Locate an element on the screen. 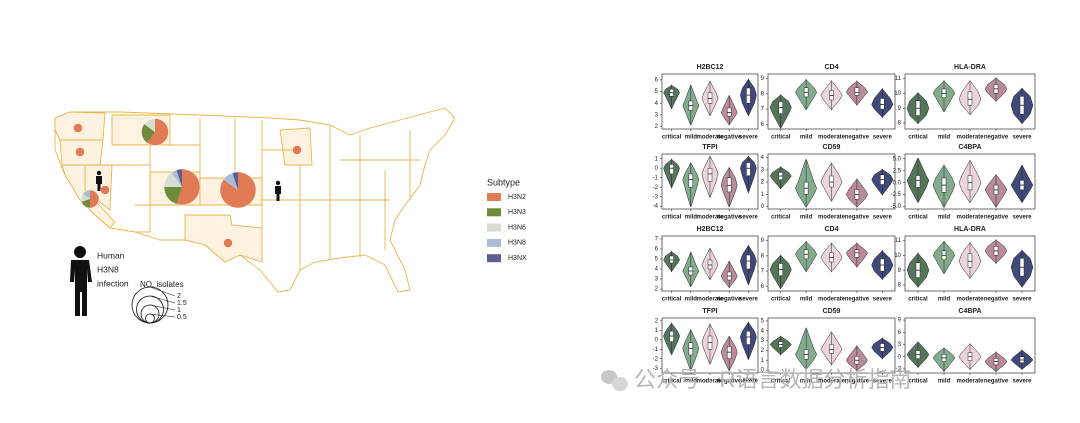 This screenshot has height=423, width=1080. legend-label: H3N6 is located at coordinates (517, 227).